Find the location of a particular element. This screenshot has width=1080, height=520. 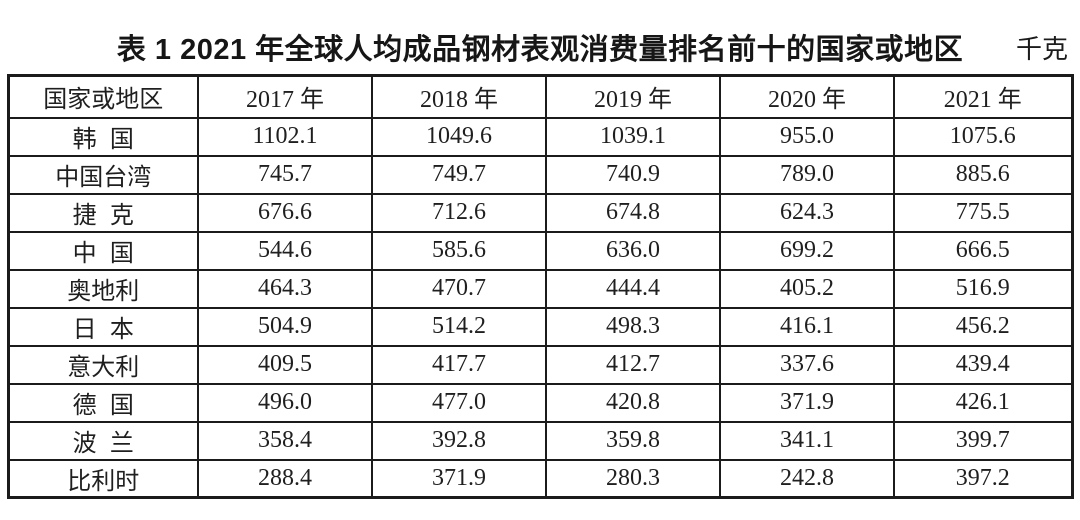

value-cell: 514.2 is located at coordinates (459, 326).